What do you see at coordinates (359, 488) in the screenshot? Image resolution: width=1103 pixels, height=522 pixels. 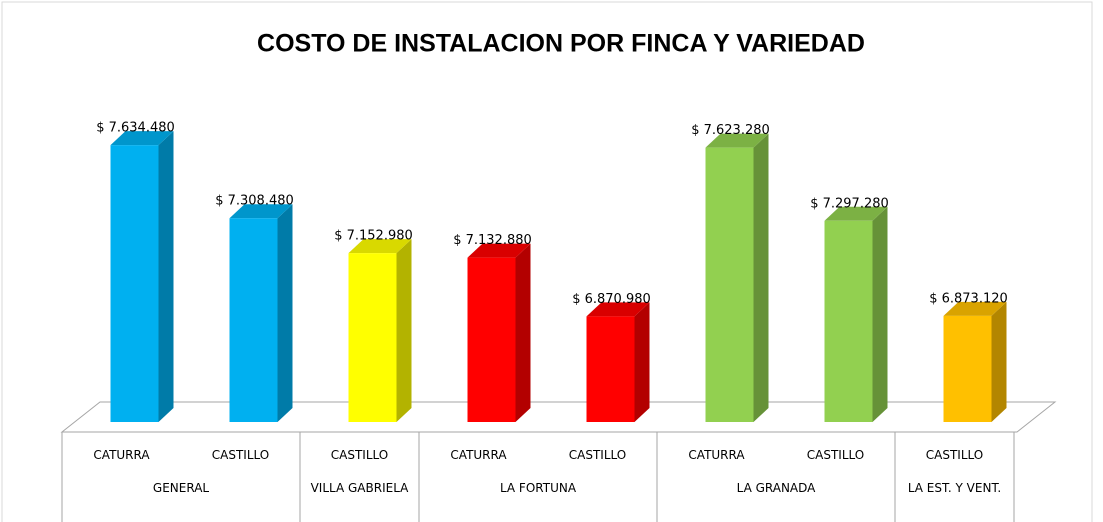 I see `group-label: VILLA GABRIELA` at bounding box center [359, 488].